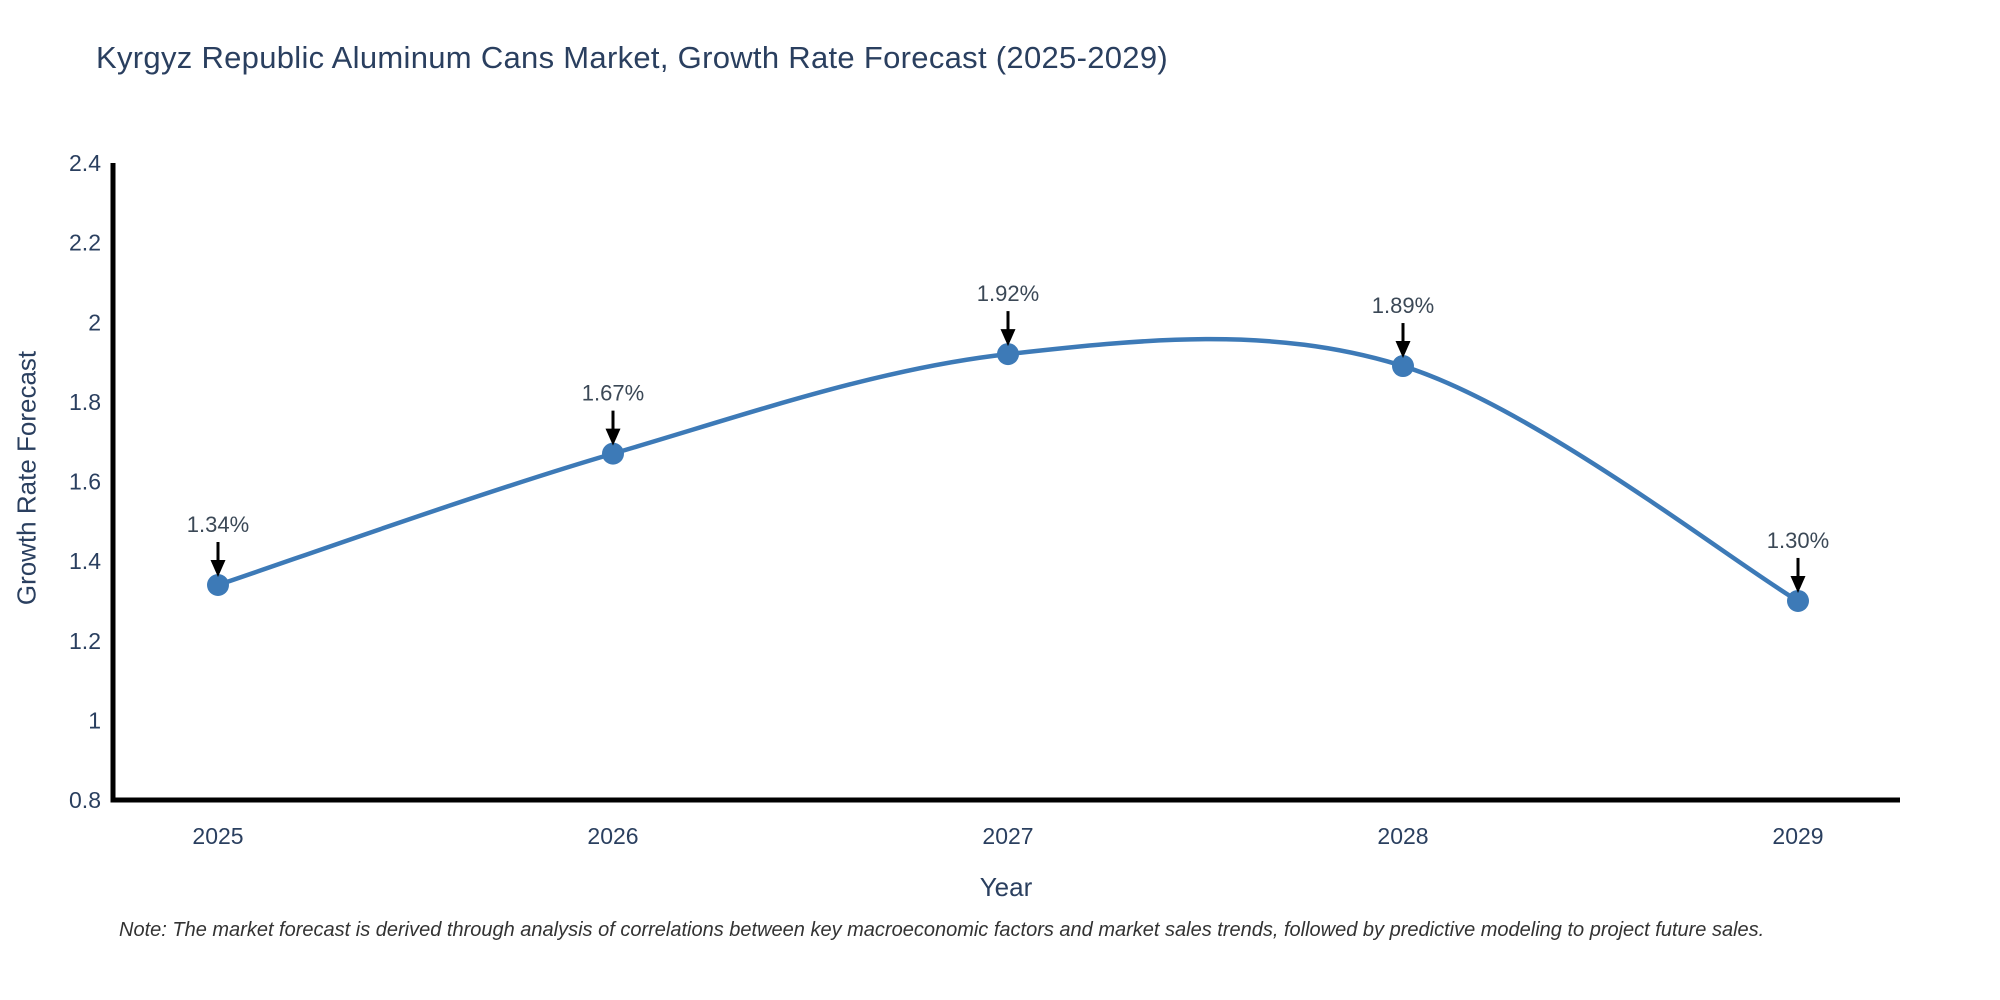 This screenshot has height=1000, width=2000. What do you see at coordinates (94, 720) in the screenshot?
I see `y-tick-label: 1` at bounding box center [94, 720].